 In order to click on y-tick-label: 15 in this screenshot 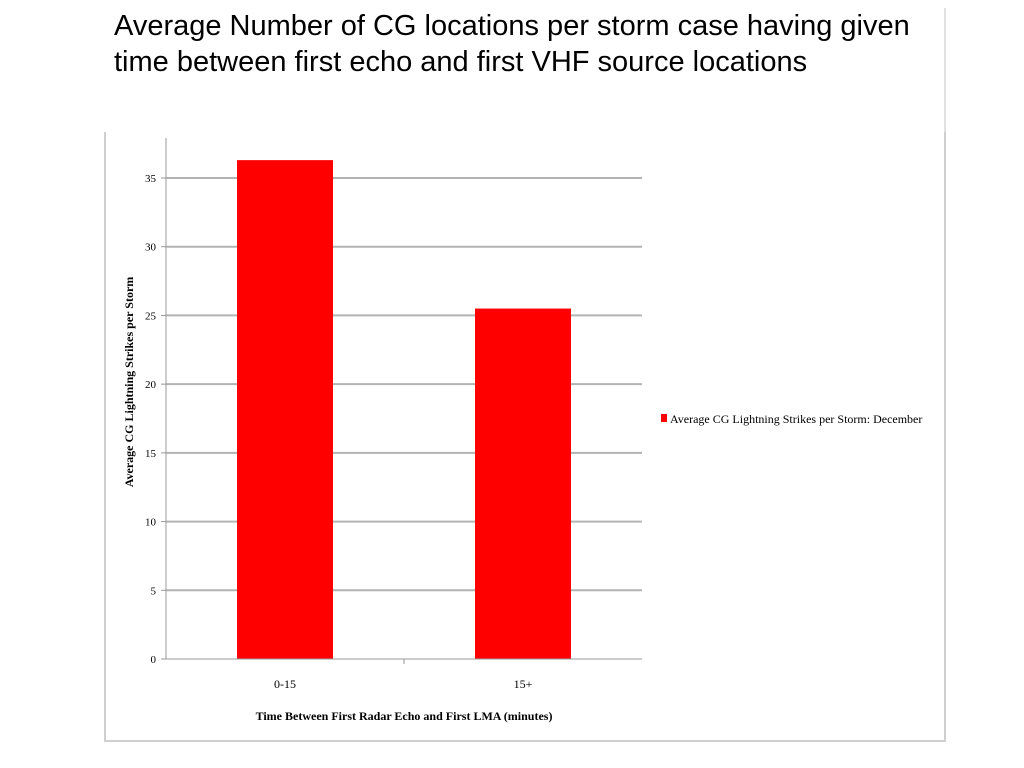, I will do `click(151, 454)`.